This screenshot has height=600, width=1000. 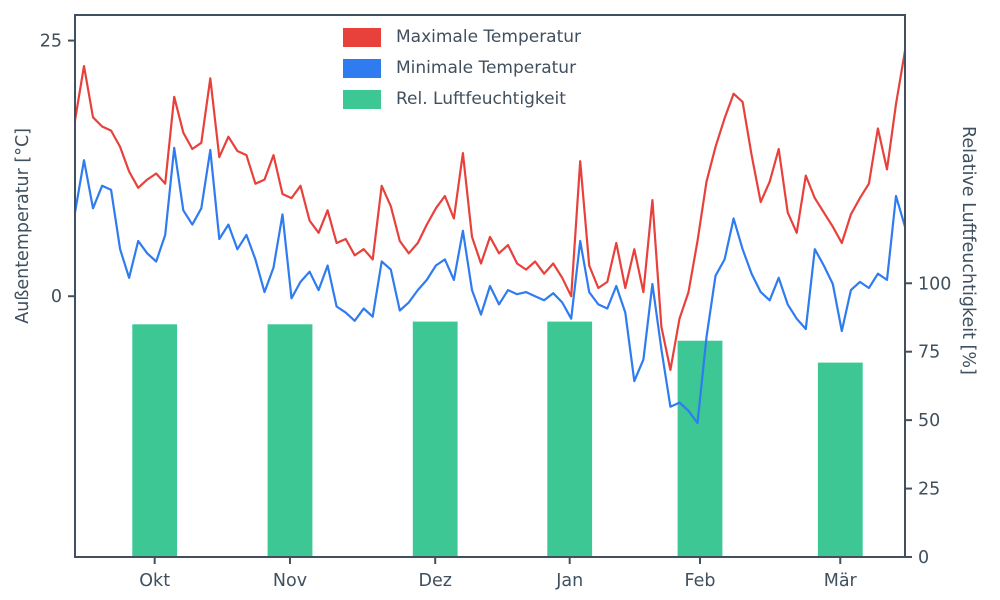 What do you see at coordinates (435, 581) in the screenshot?
I see `x-tick-label: Dez` at bounding box center [435, 581].